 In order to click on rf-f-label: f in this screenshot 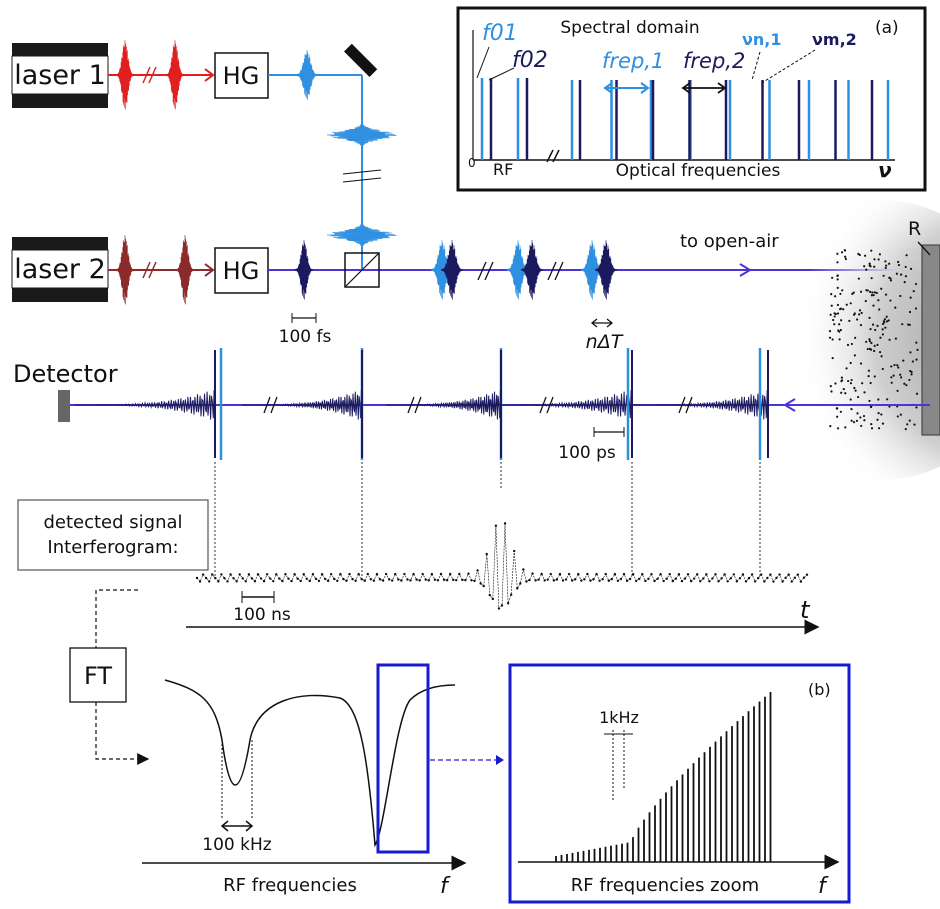, I will do `click(445, 886)`.